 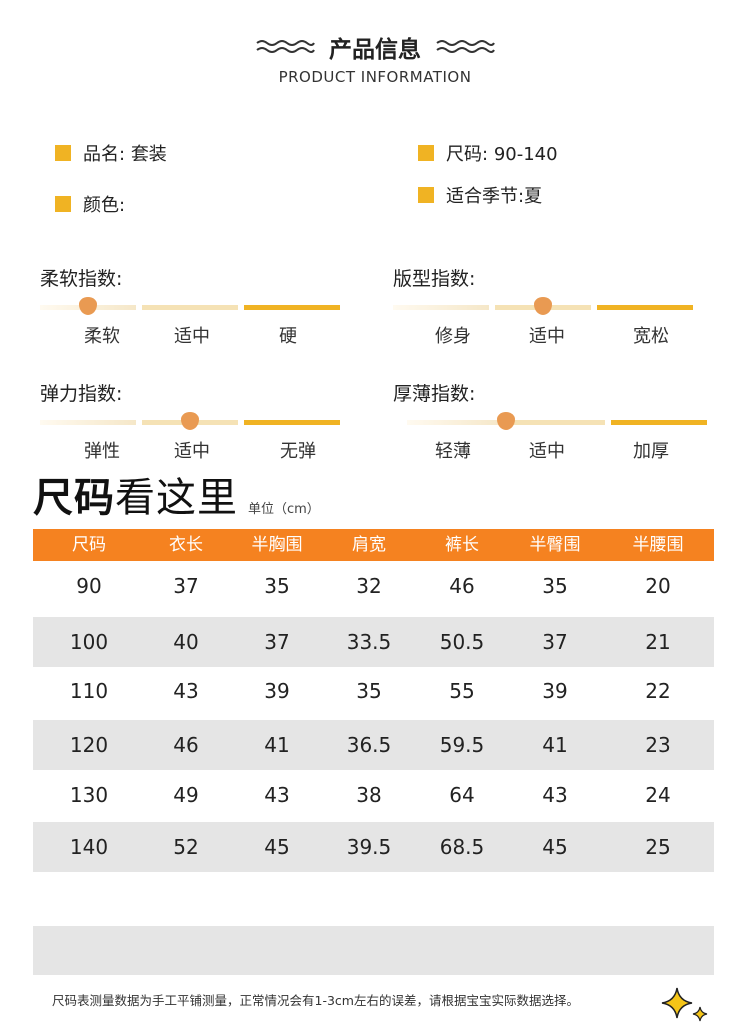 What do you see at coordinates (658, 847) in the screenshot?
I see `table-cell: 25` at bounding box center [658, 847].